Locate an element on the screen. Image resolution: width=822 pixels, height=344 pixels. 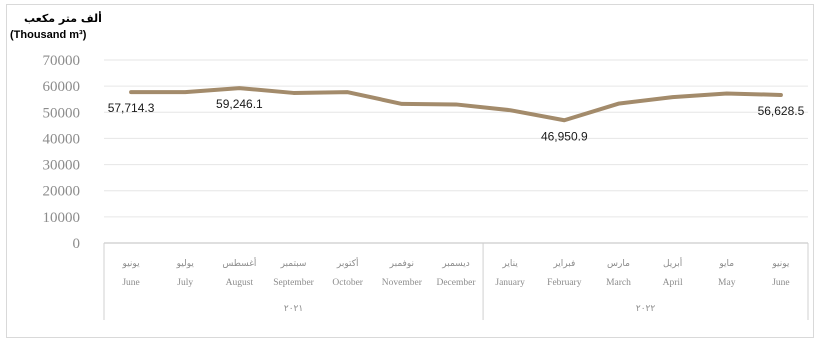
data-labels: 57,714.3 59,246.1 46,950.9 56,628.5 is located at coordinates (456, 120).